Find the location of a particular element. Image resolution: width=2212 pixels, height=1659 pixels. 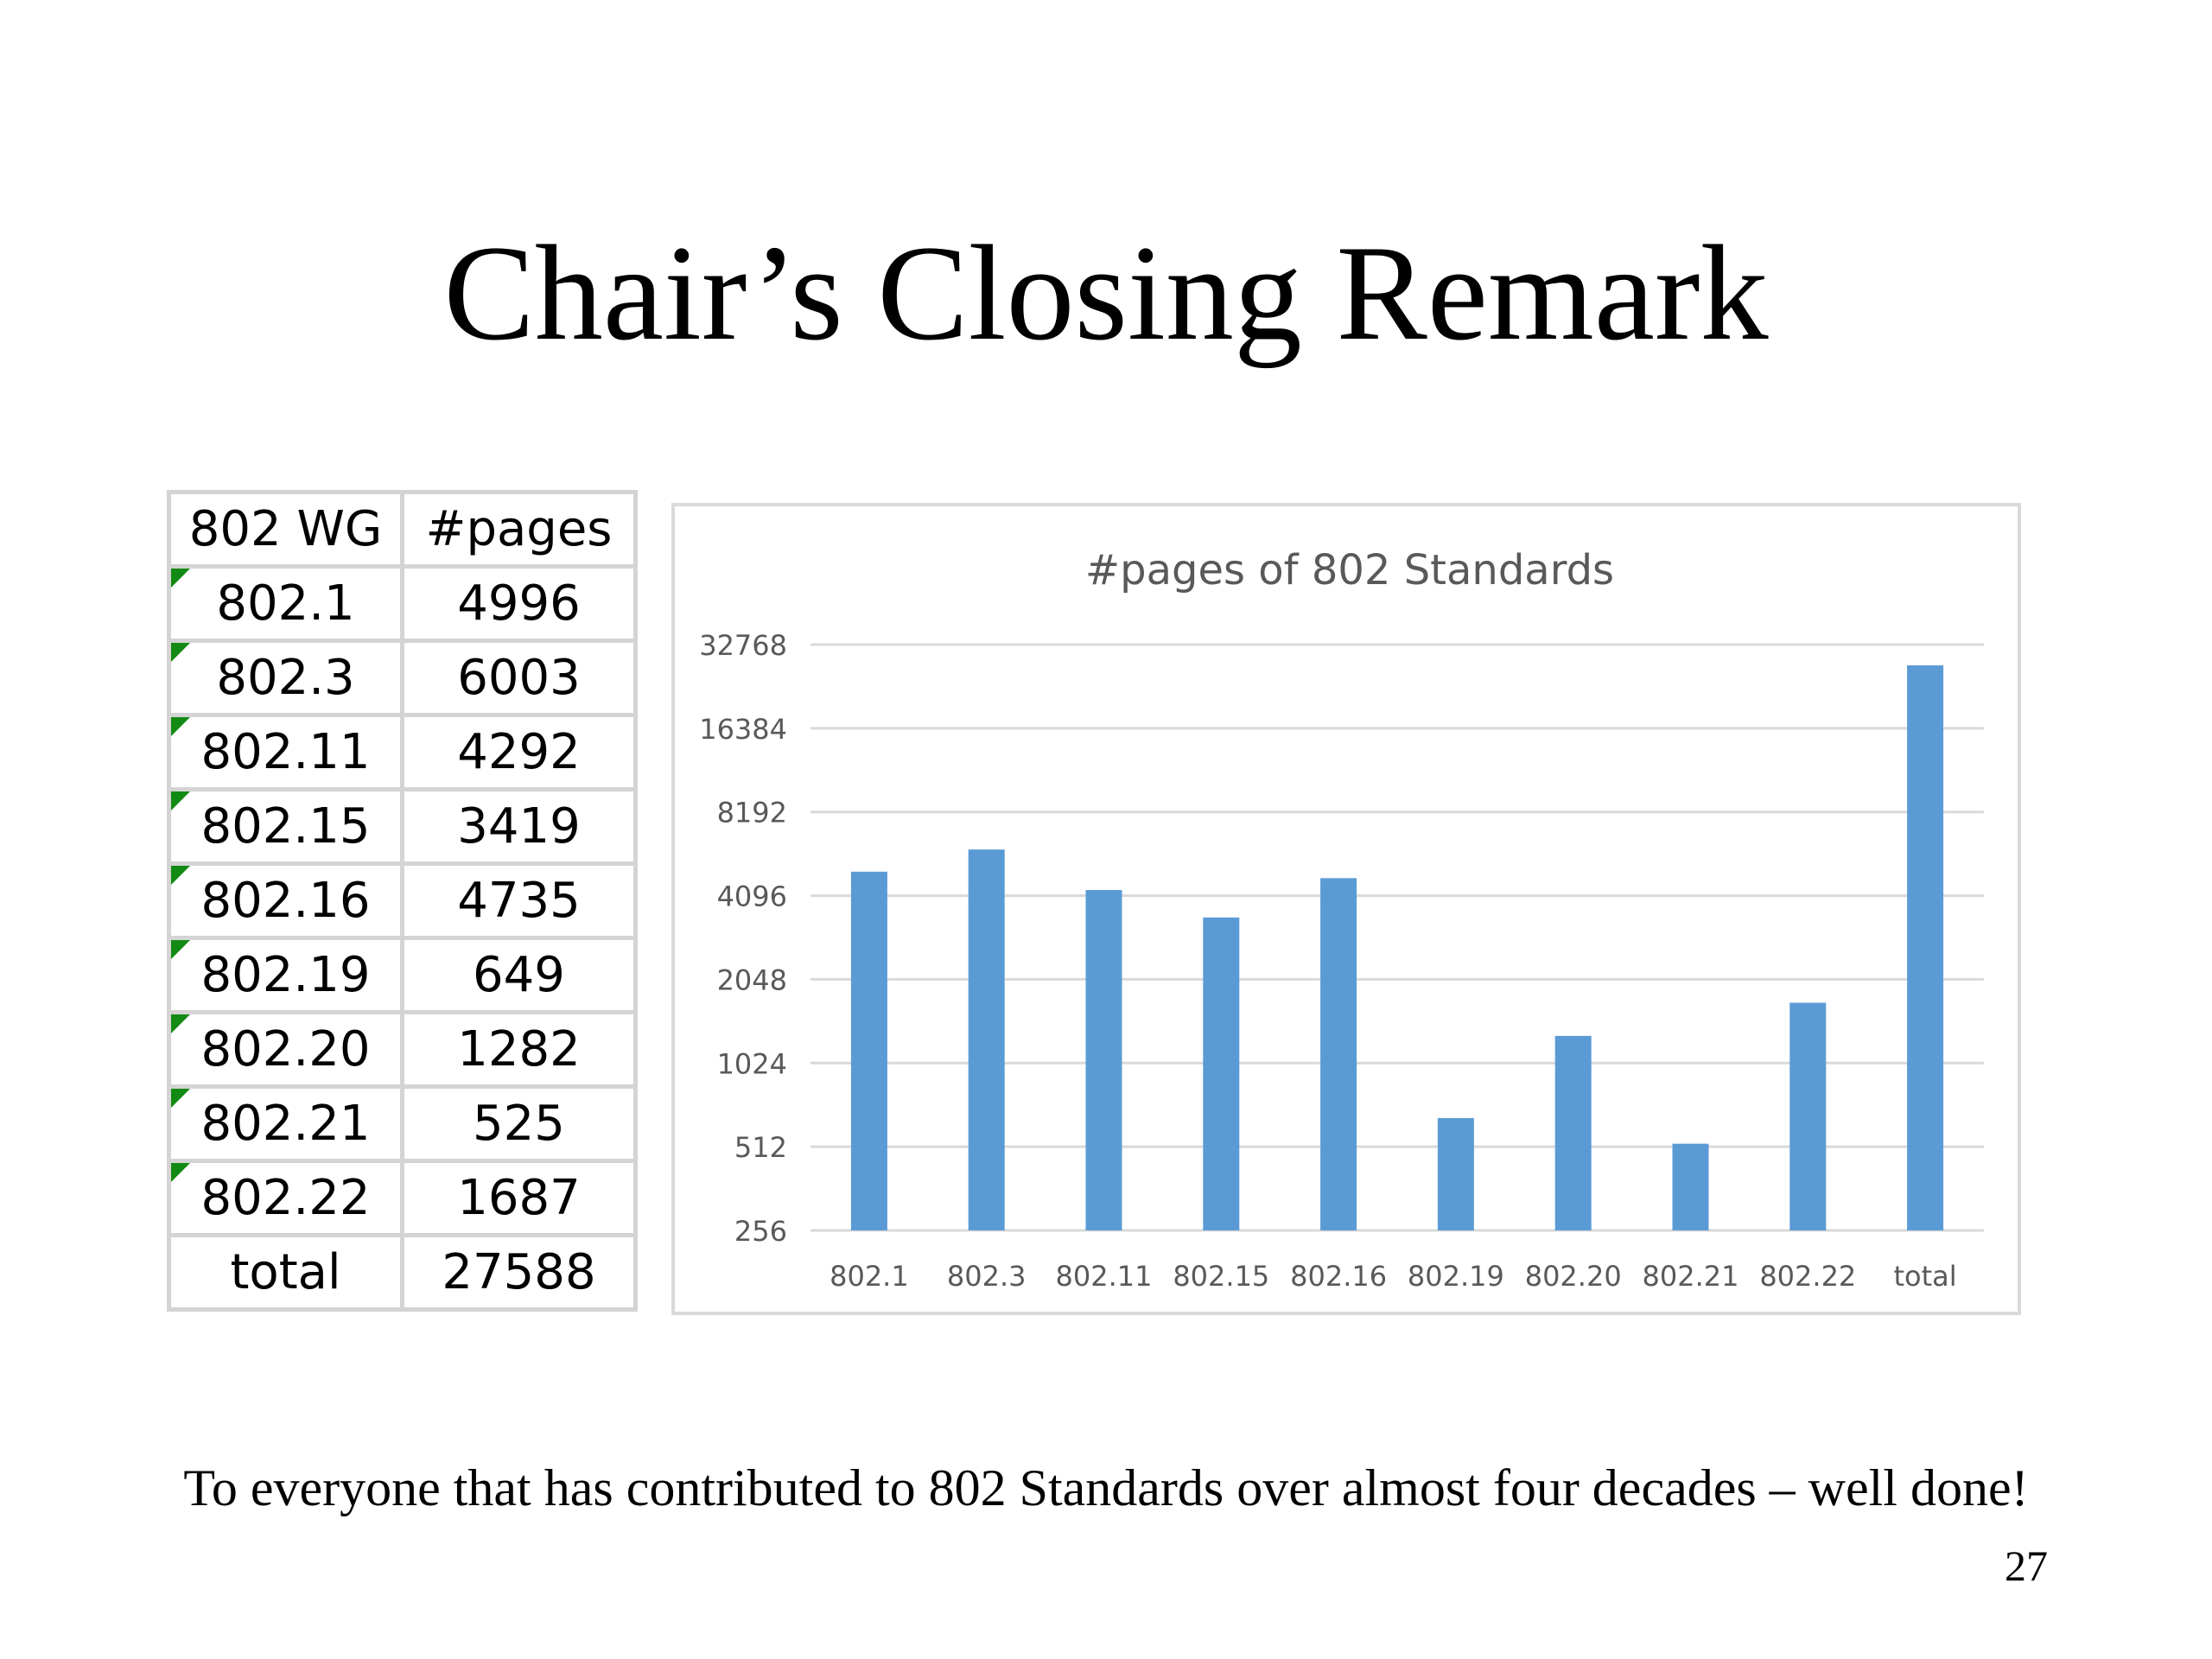

table-row: 802.16 4735 is located at coordinates (402, 901).